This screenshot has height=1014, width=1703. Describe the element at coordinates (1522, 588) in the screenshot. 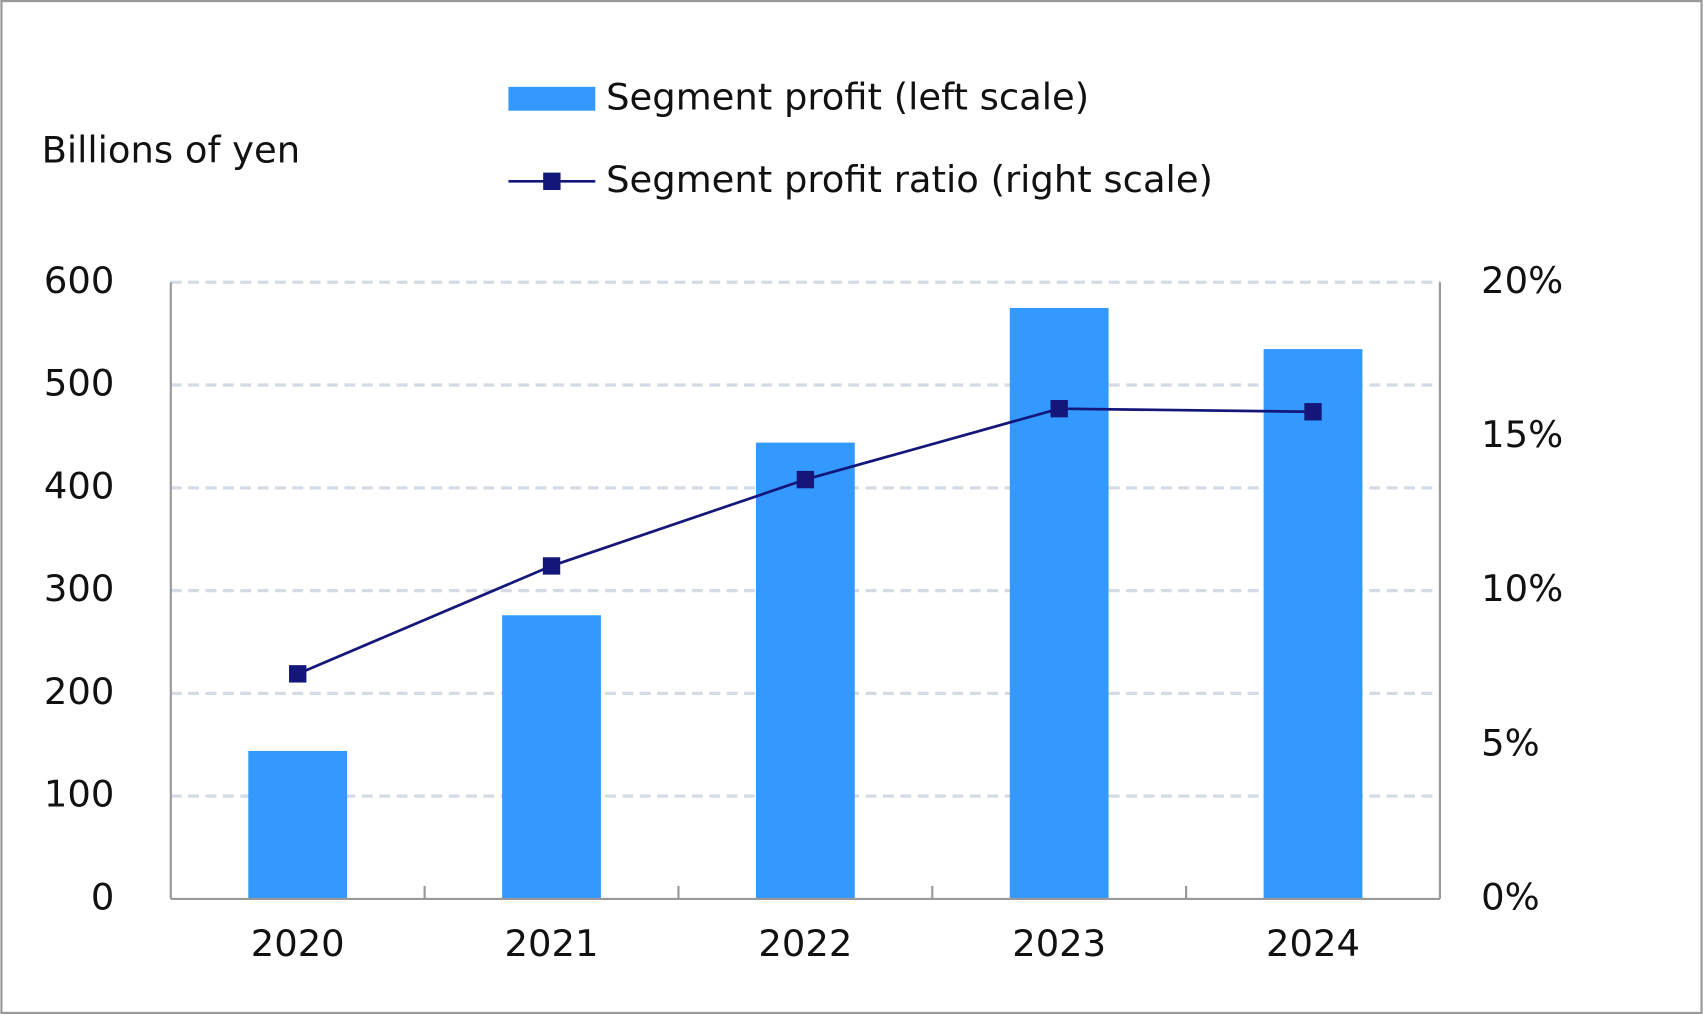

I see `y2-tick-label: 10%` at that location.